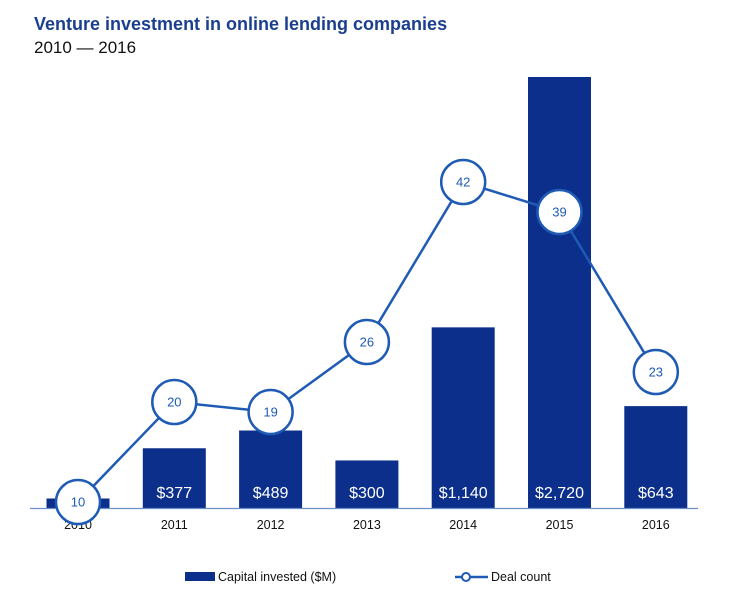 This screenshot has width=740, height=595. I want to click on deal-label-2012: 19, so click(270, 412).